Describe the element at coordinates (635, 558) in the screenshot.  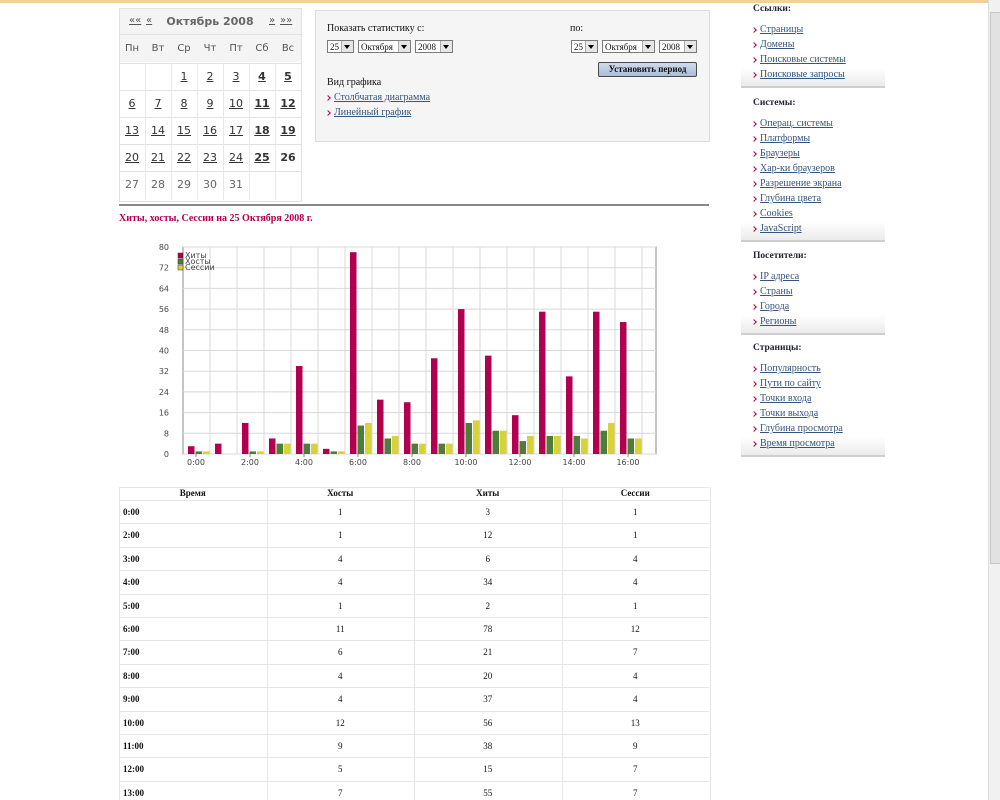
I see `table-cell: 4` at that location.